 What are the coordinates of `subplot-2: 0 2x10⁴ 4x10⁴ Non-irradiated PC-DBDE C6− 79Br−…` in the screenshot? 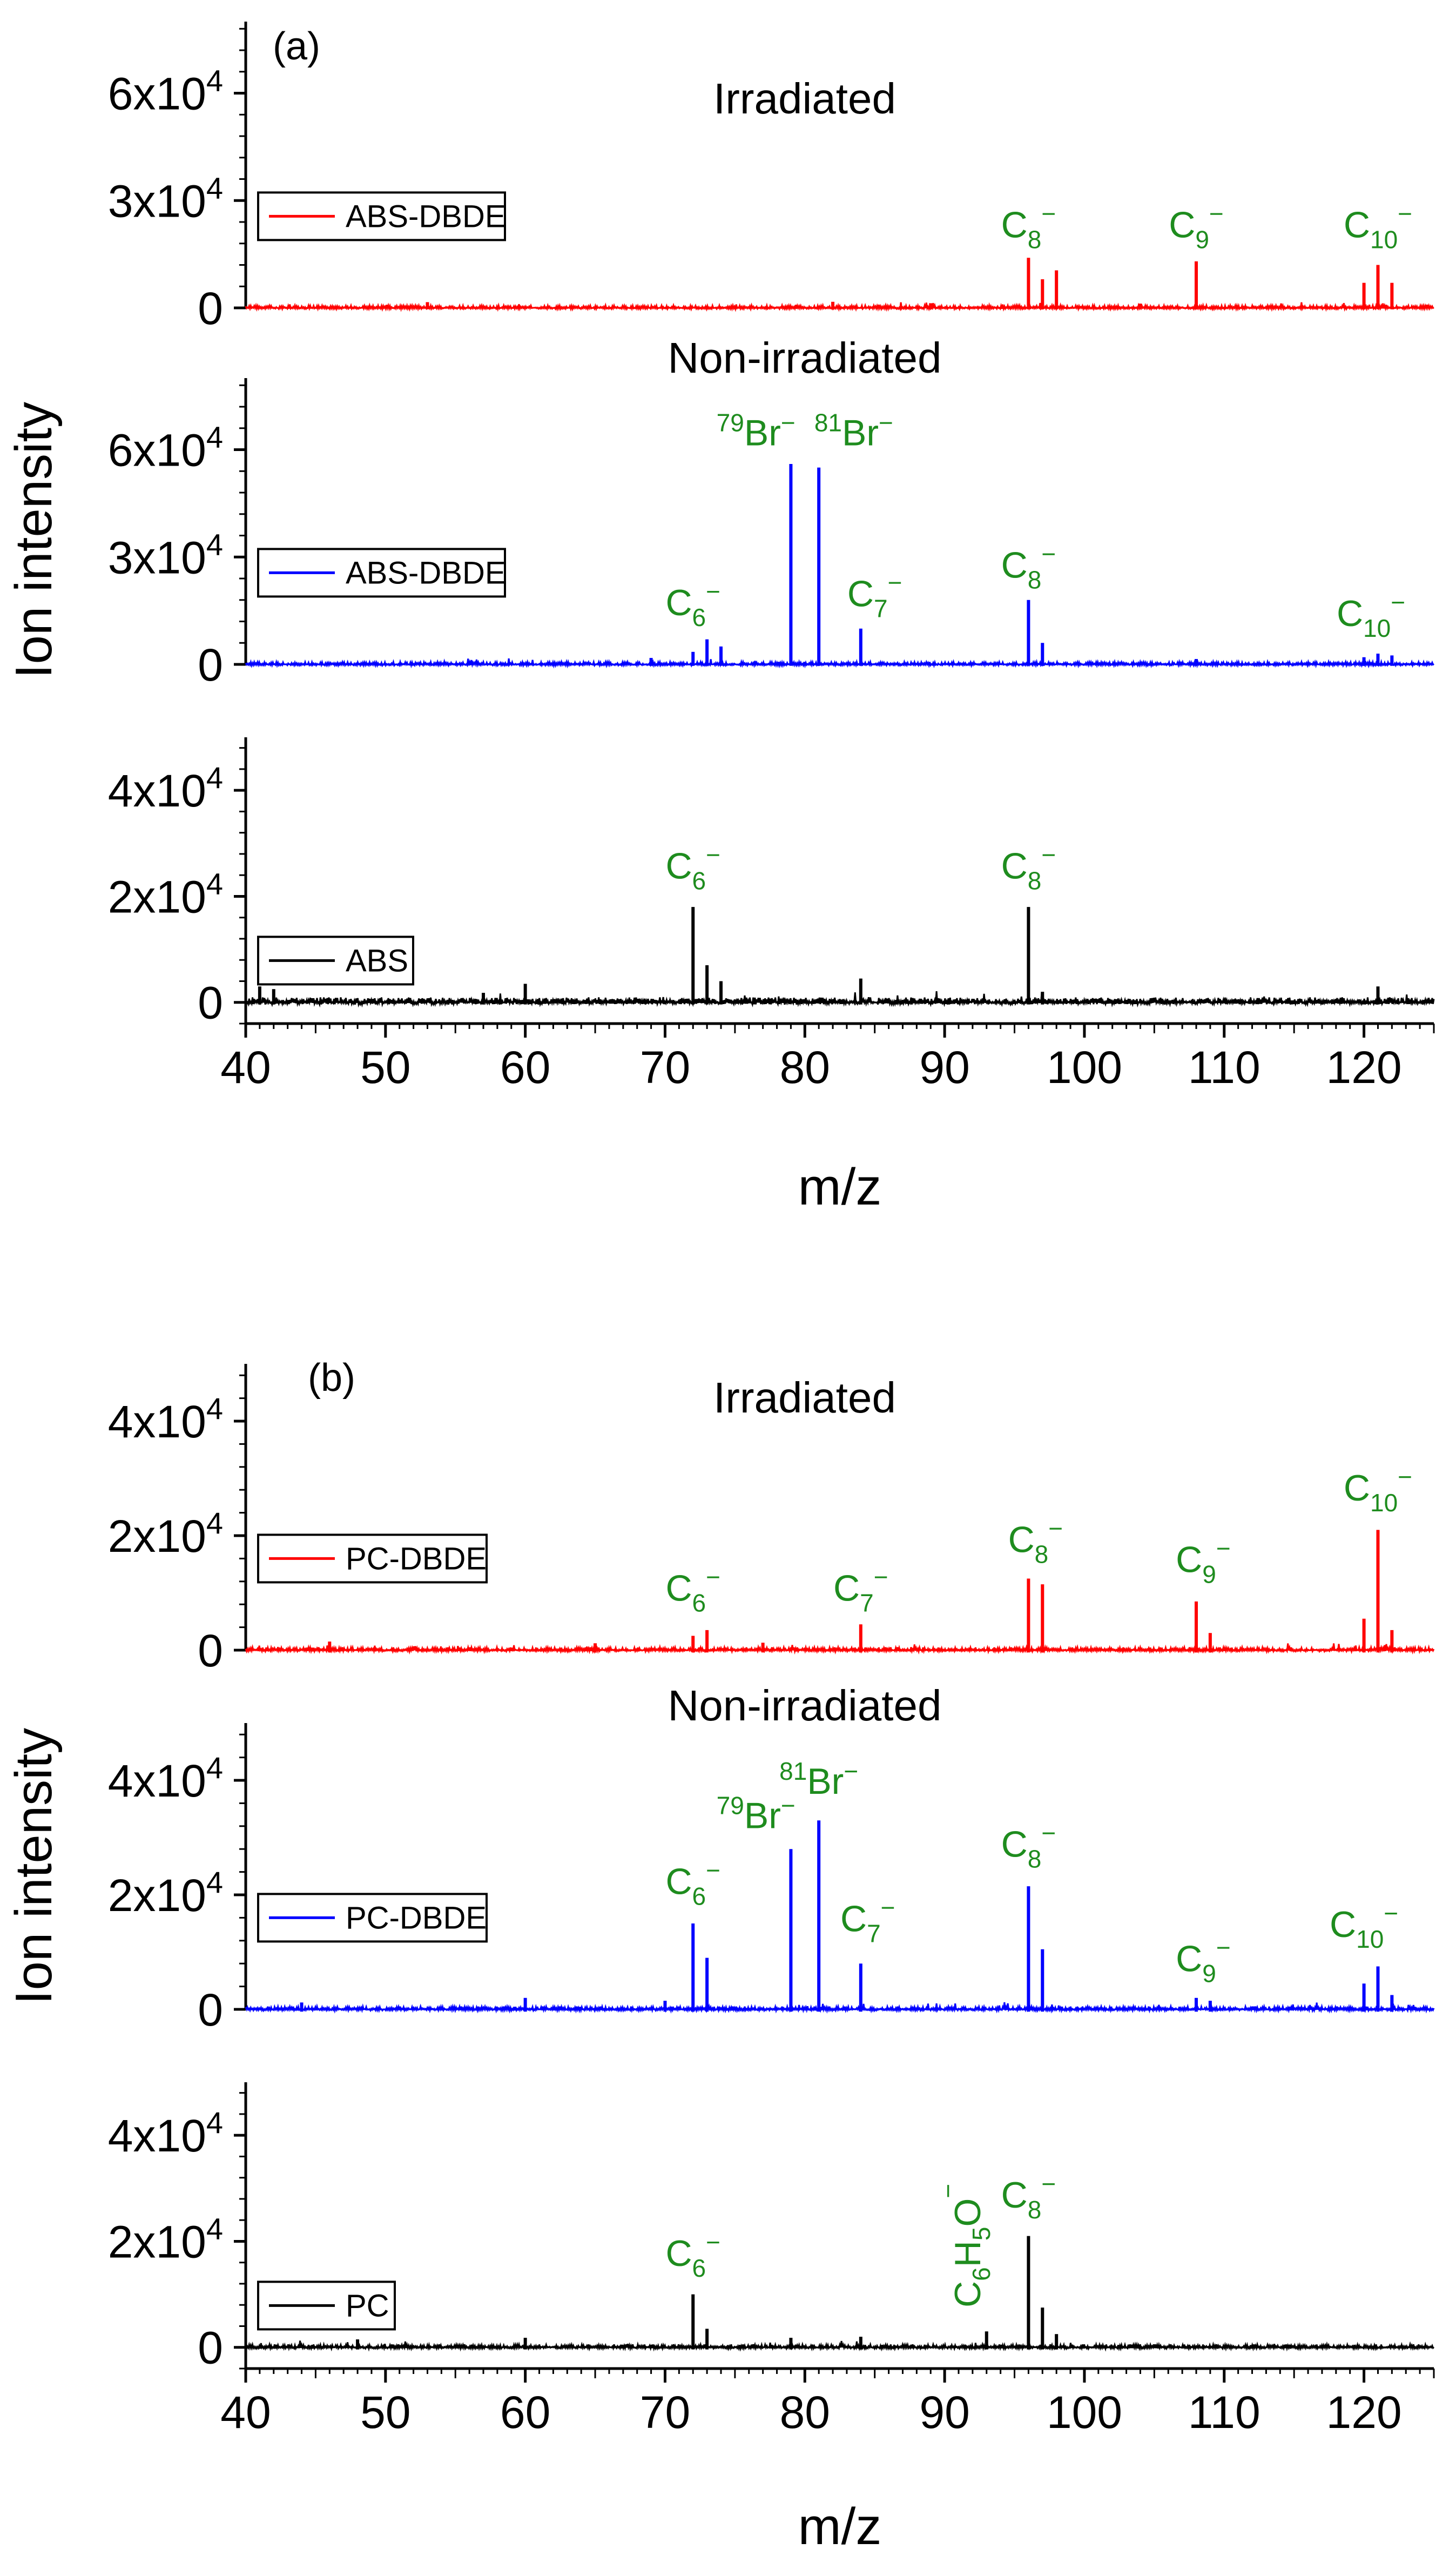 It's located at (771, 1858).